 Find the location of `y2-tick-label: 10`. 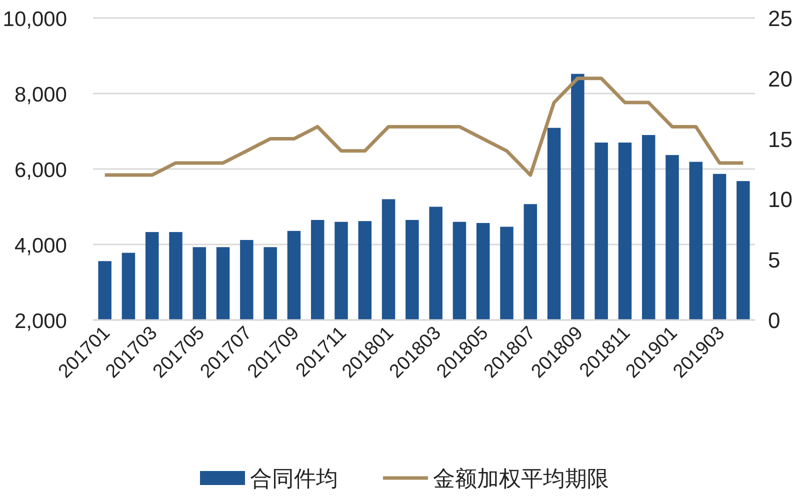

y2-tick-label: 10 is located at coordinates (780, 199).